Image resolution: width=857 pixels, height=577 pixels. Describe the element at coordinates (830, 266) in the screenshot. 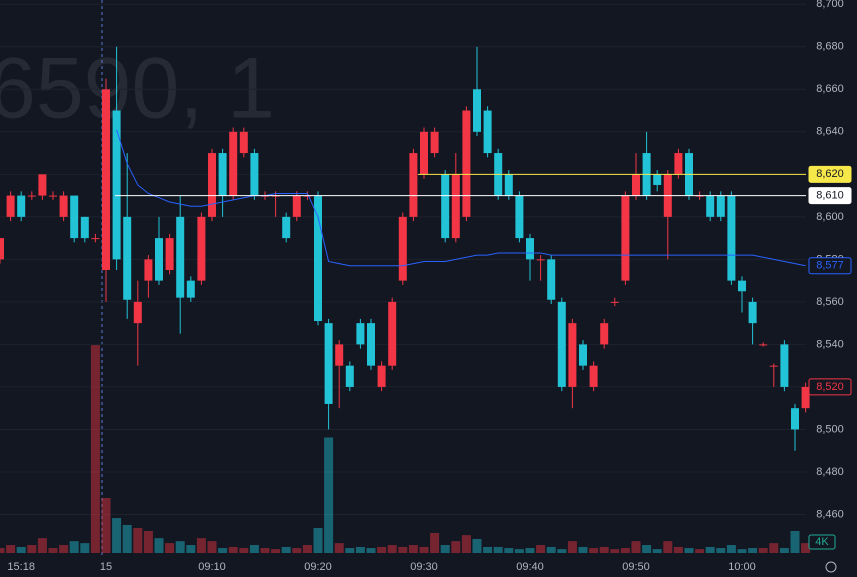

I see `price-label-box` at that location.